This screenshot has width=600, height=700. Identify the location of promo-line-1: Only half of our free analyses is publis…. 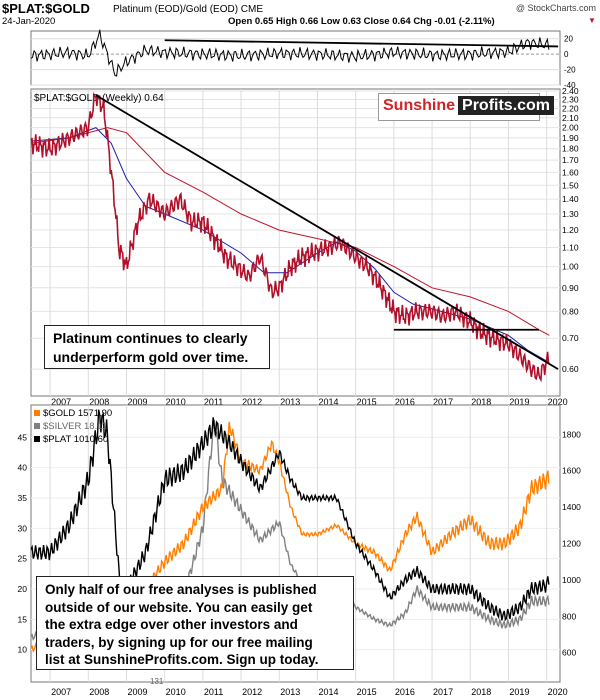
(181, 589).